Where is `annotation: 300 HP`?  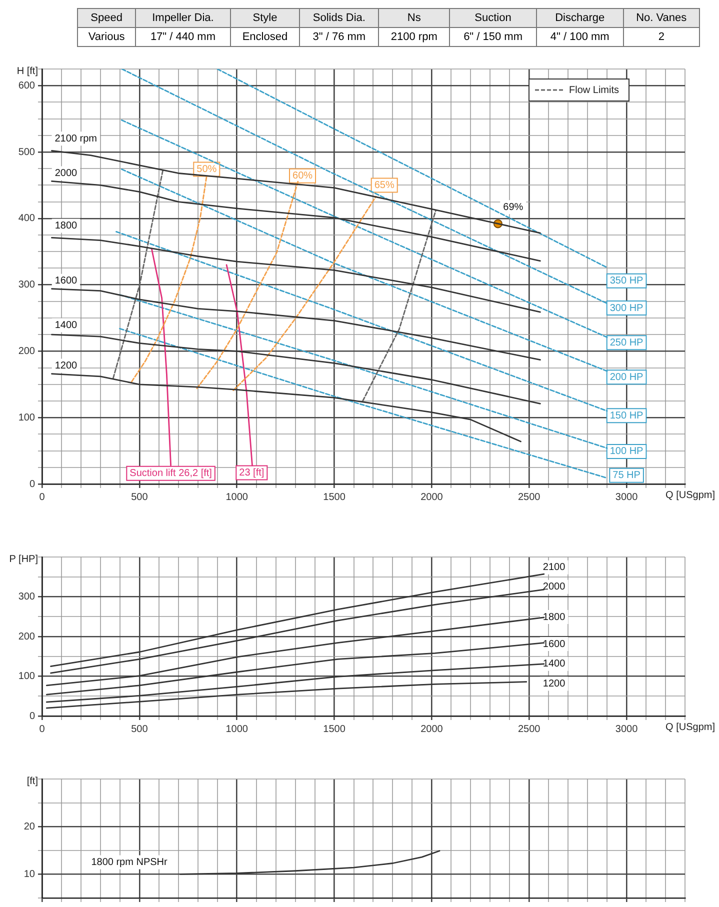 annotation: 300 HP is located at coordinates (627, 308).